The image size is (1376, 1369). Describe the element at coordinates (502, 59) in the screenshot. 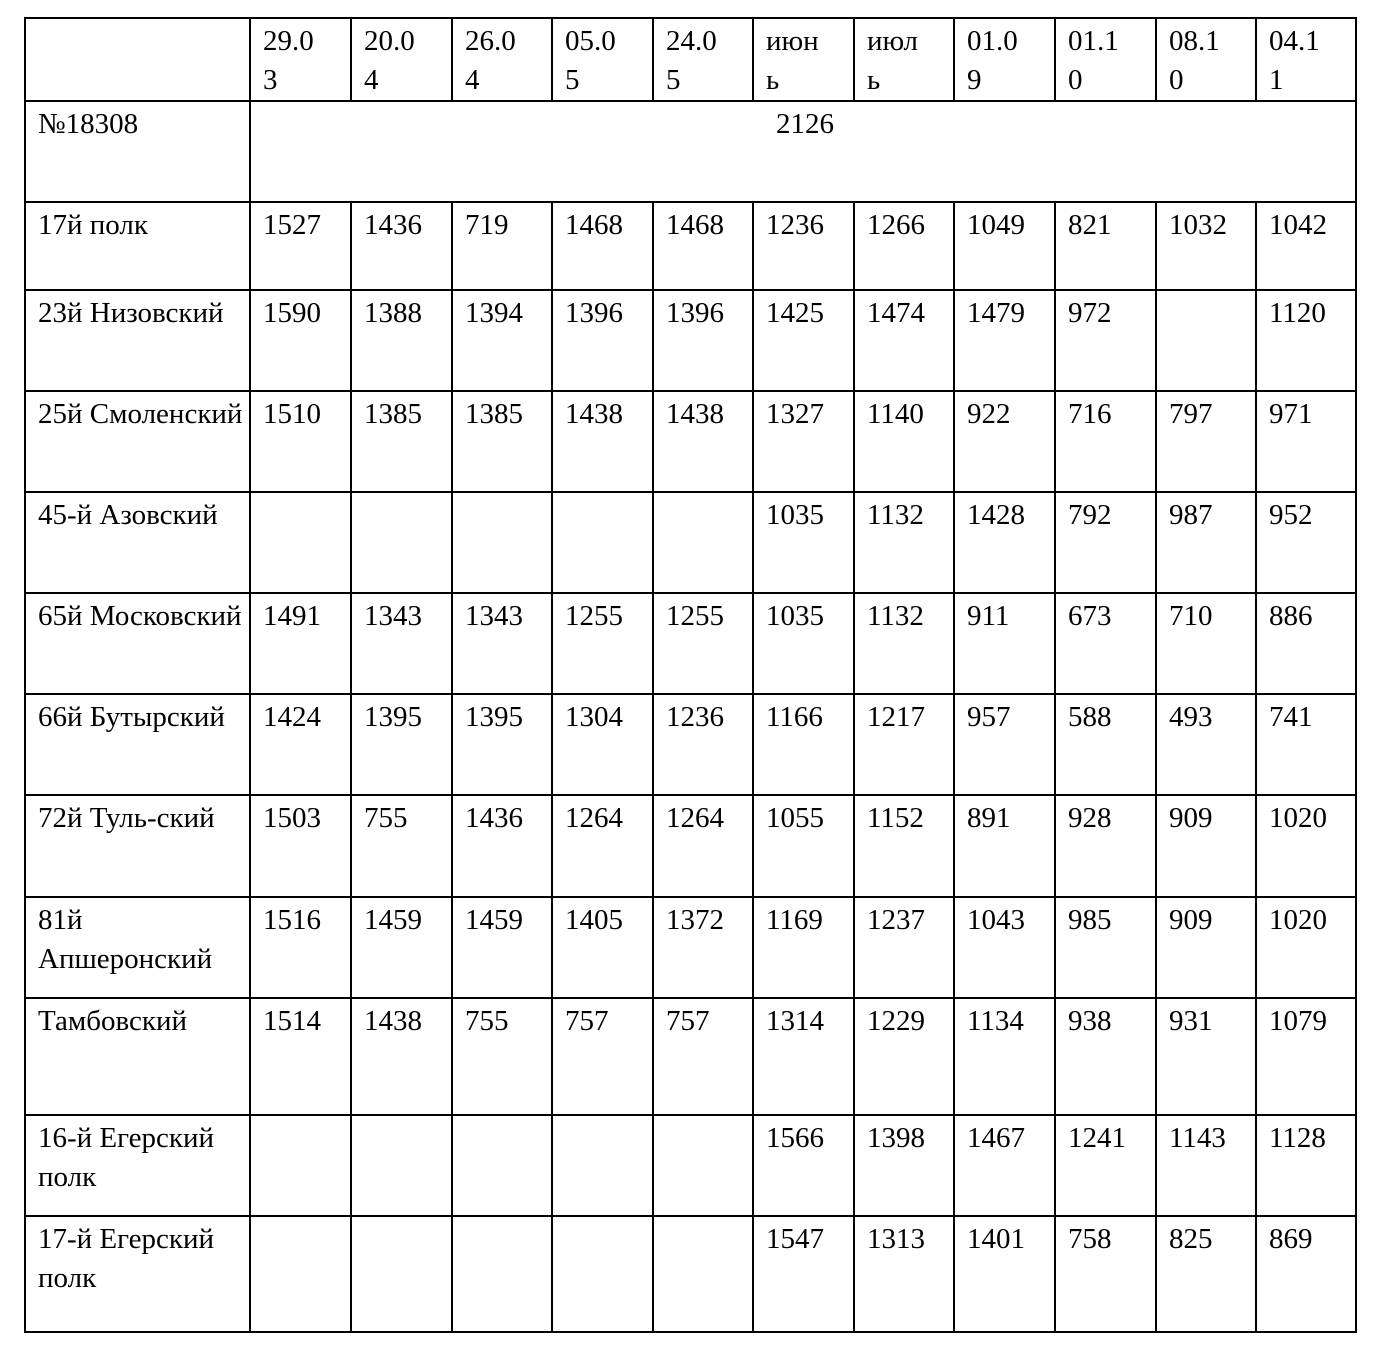

I see `column-header: 26.04` at that location.